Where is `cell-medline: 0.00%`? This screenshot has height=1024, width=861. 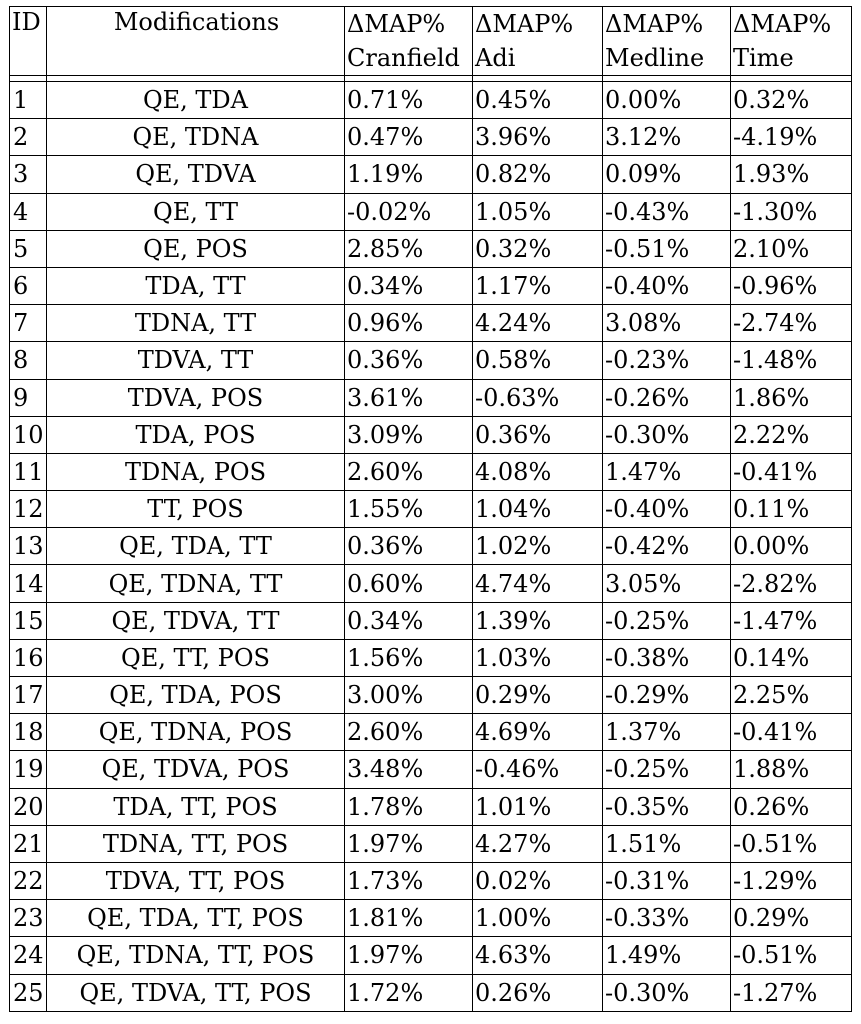
cell-medline: 0.00% is located at coordinates (666, 100).